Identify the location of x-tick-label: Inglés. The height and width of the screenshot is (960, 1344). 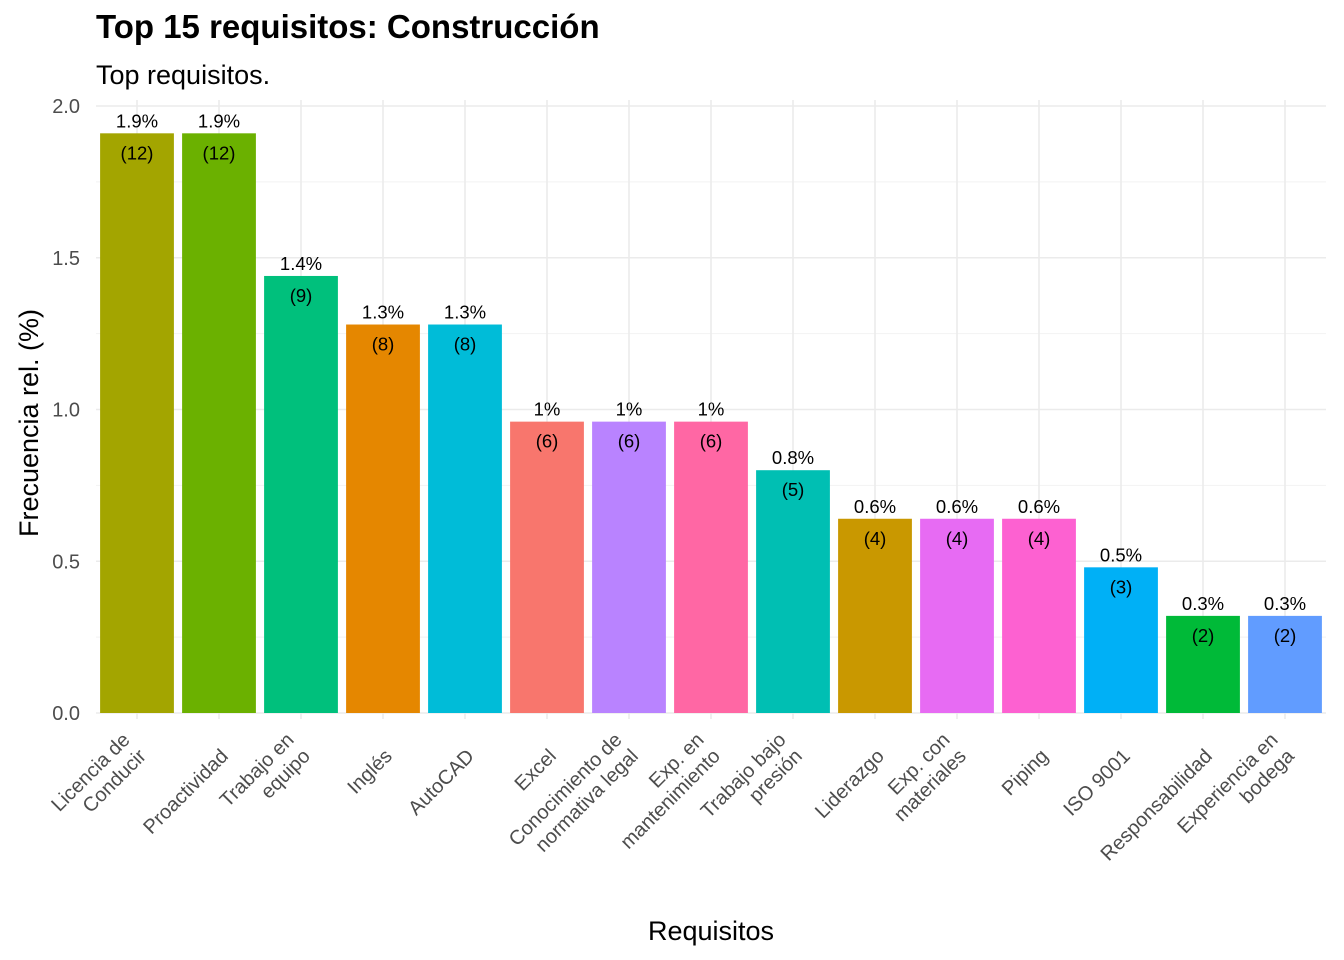
(369, 771).